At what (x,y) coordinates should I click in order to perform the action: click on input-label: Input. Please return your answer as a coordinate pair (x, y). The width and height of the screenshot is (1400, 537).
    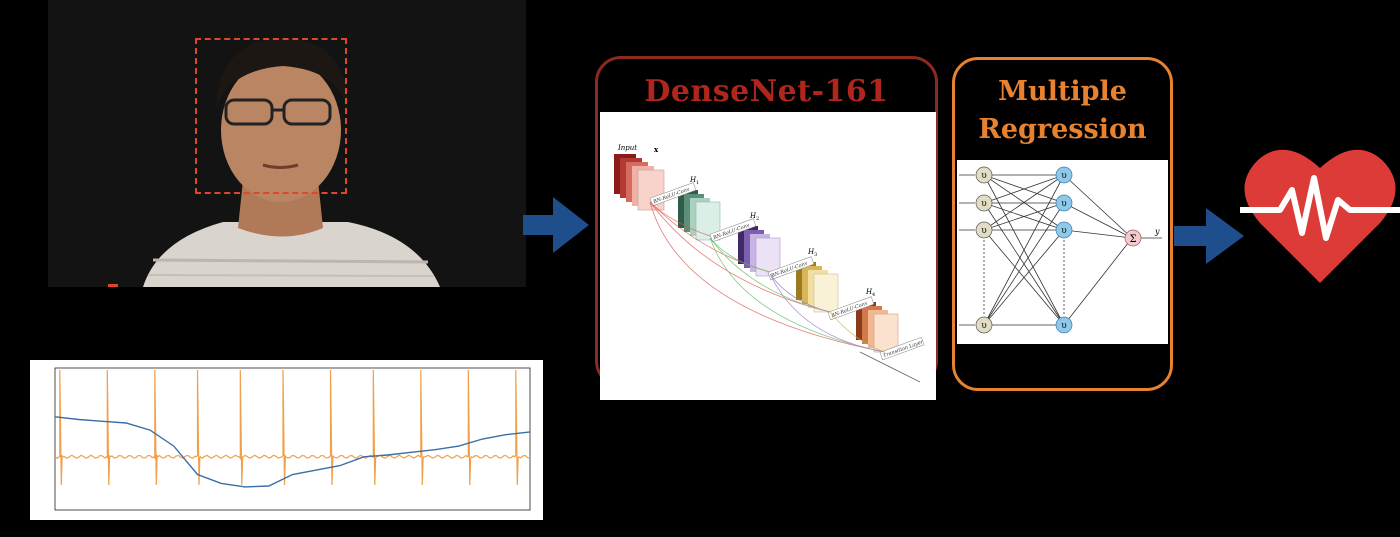
    Looking at the image, I should click on (627, 148).